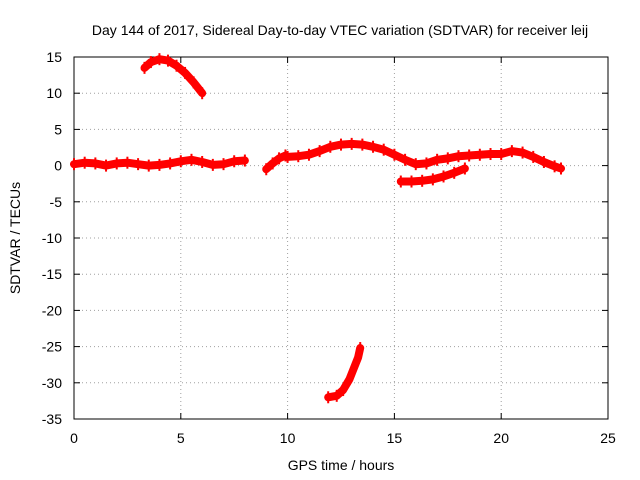  Describe the element at coordinates (74, 438) in the screenshot. I see `x-tick-label: 0` at that location.